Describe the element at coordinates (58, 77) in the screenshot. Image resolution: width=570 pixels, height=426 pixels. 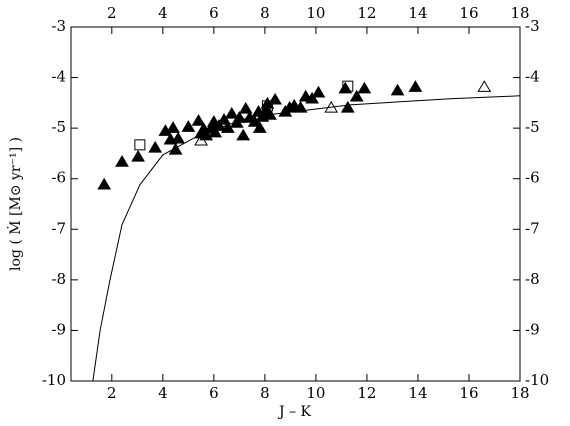
I see `y-tick-label: -4` at that location.